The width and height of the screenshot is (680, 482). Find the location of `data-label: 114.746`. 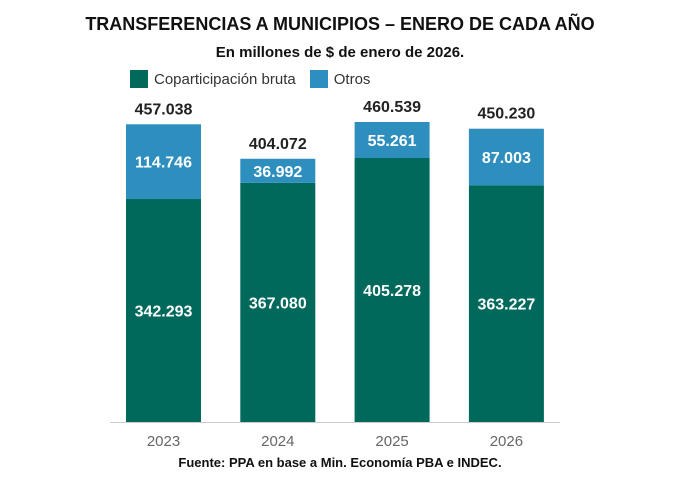

data-label: 114.746 is located at coordinates (163, 163).